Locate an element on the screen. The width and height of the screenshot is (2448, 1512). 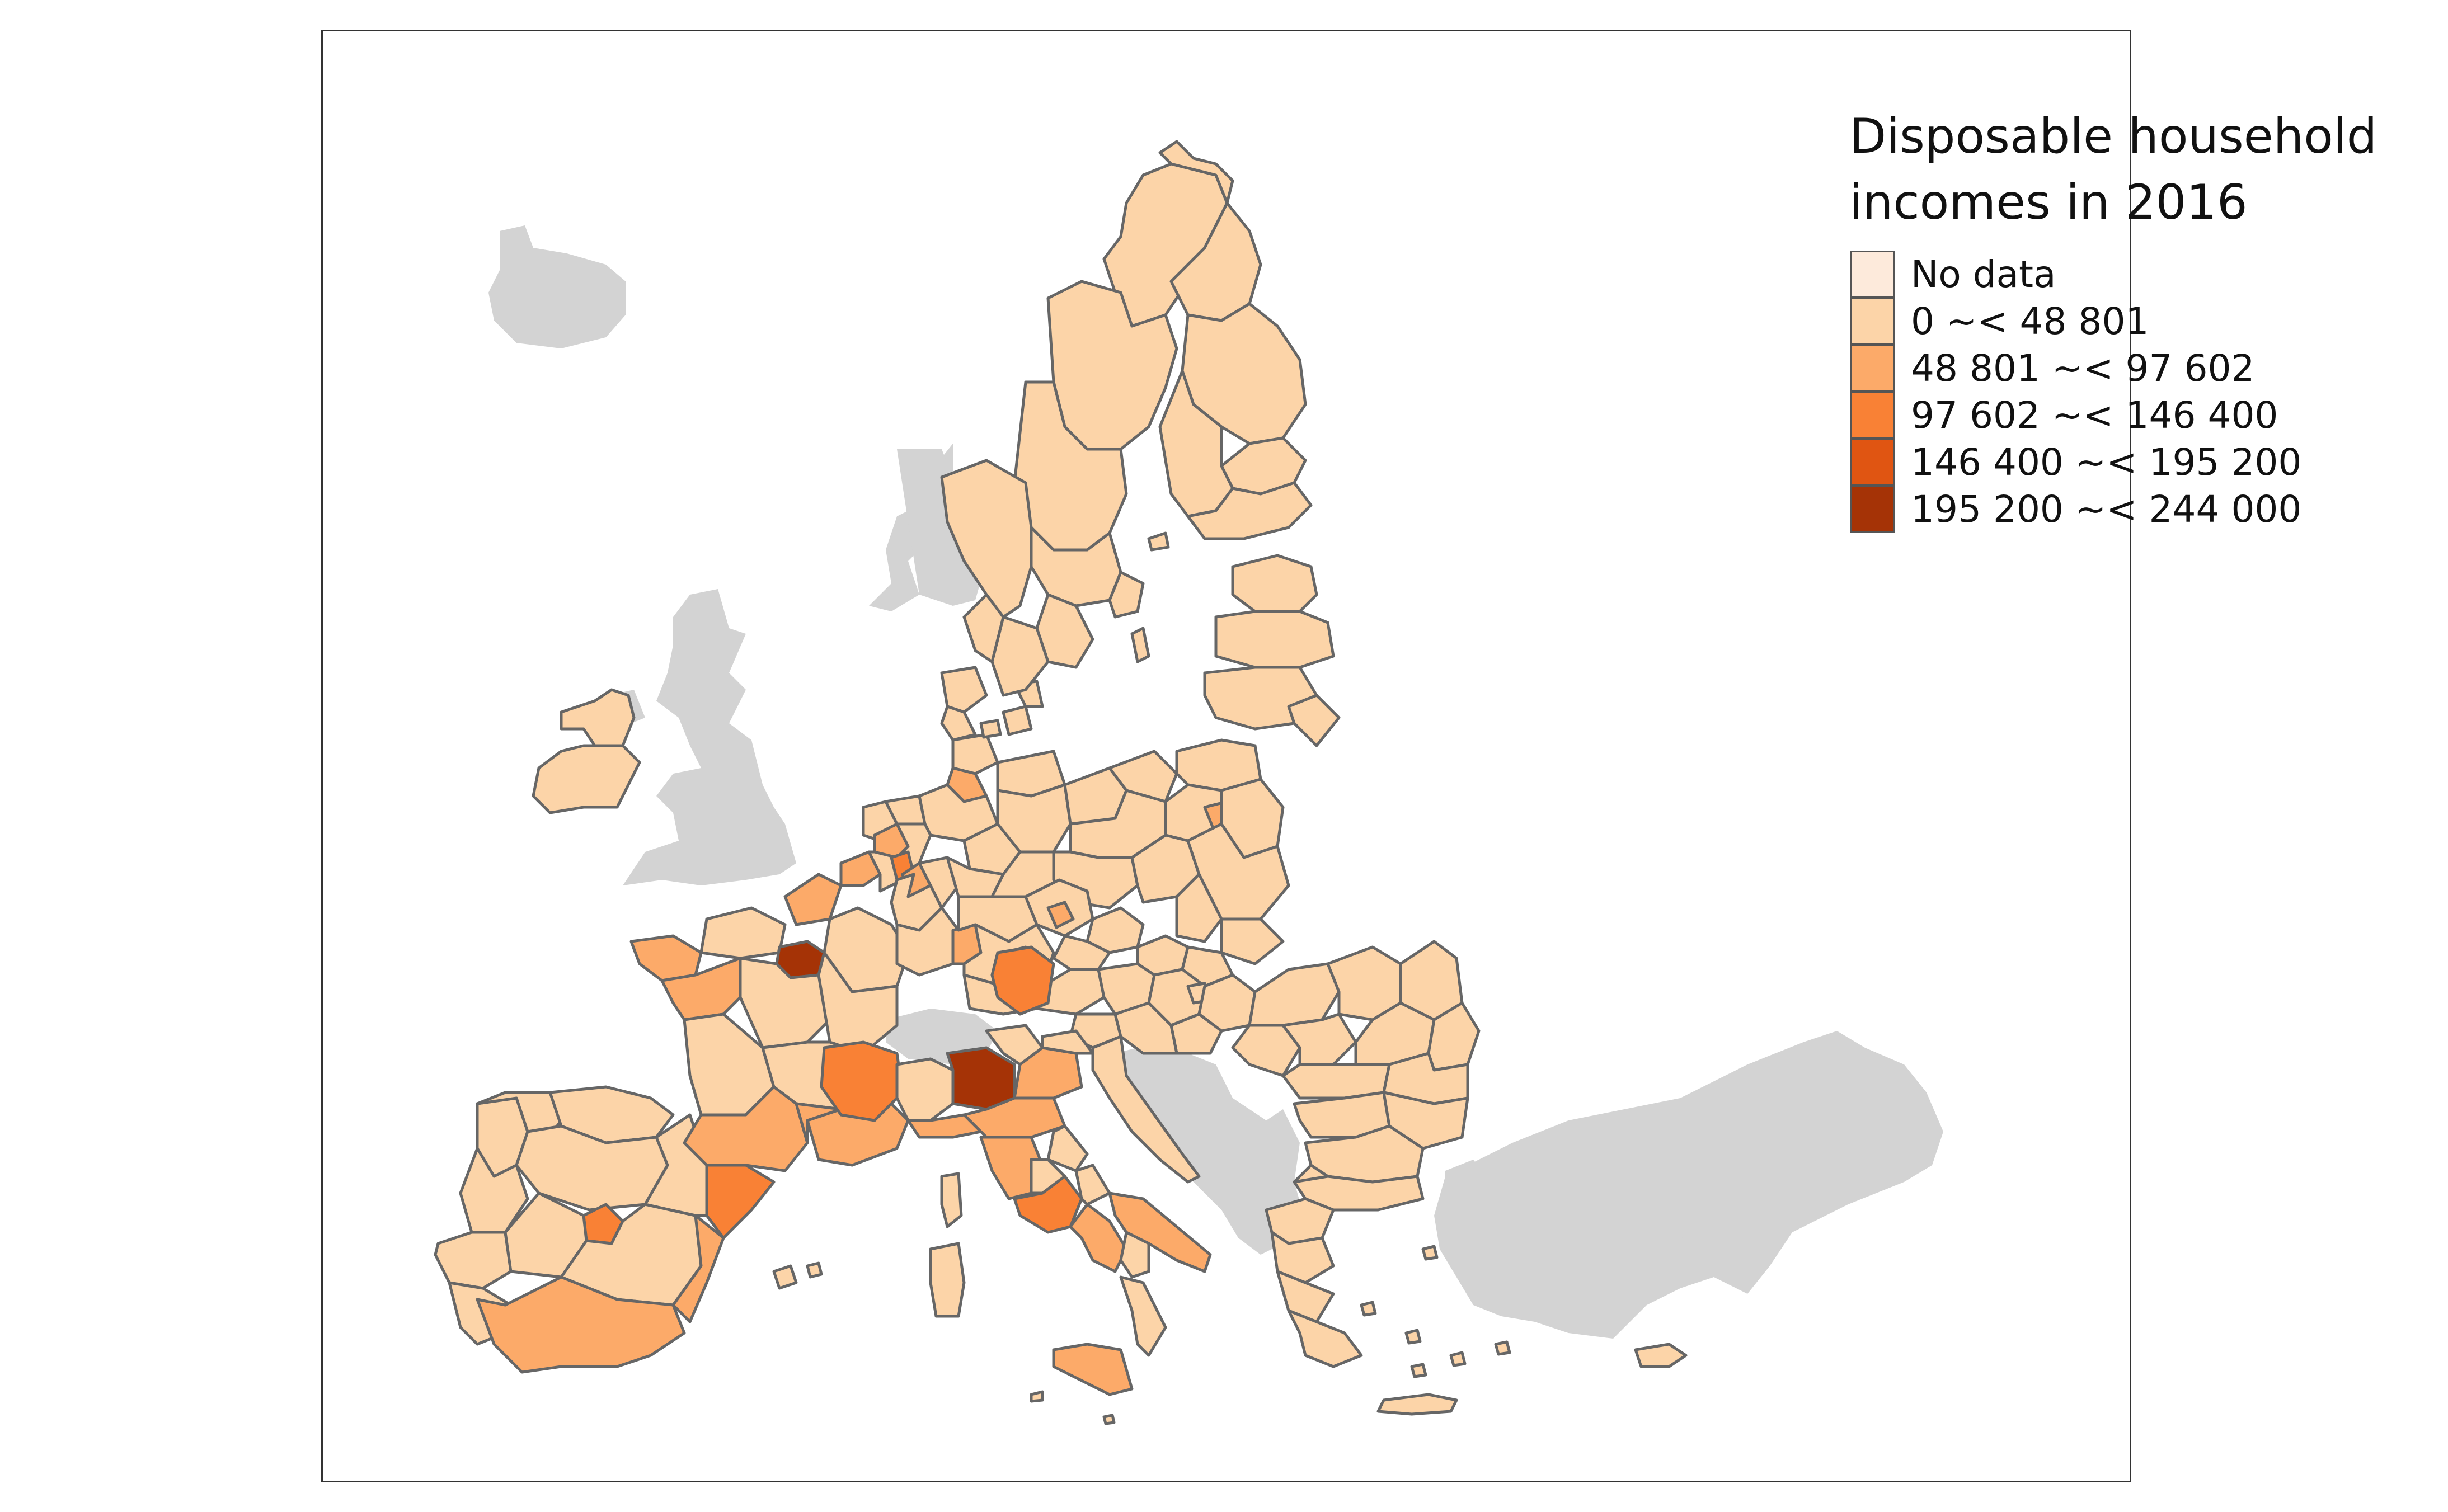
region-sweden-southwest is located at coordinates (983, 628).